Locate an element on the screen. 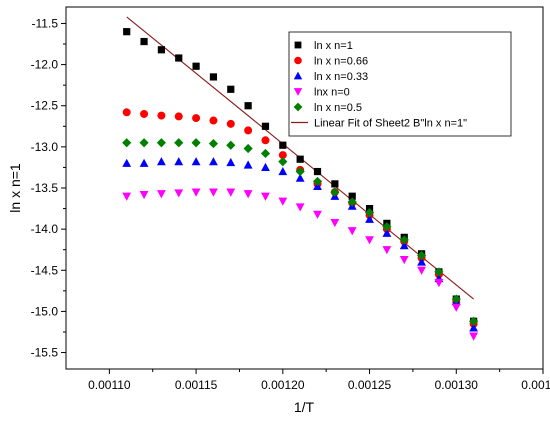 The image size is (550, 422). legend-label: Linear Fit of Sheet2 B"ln x n=1" is located at coordinates (390, 124).